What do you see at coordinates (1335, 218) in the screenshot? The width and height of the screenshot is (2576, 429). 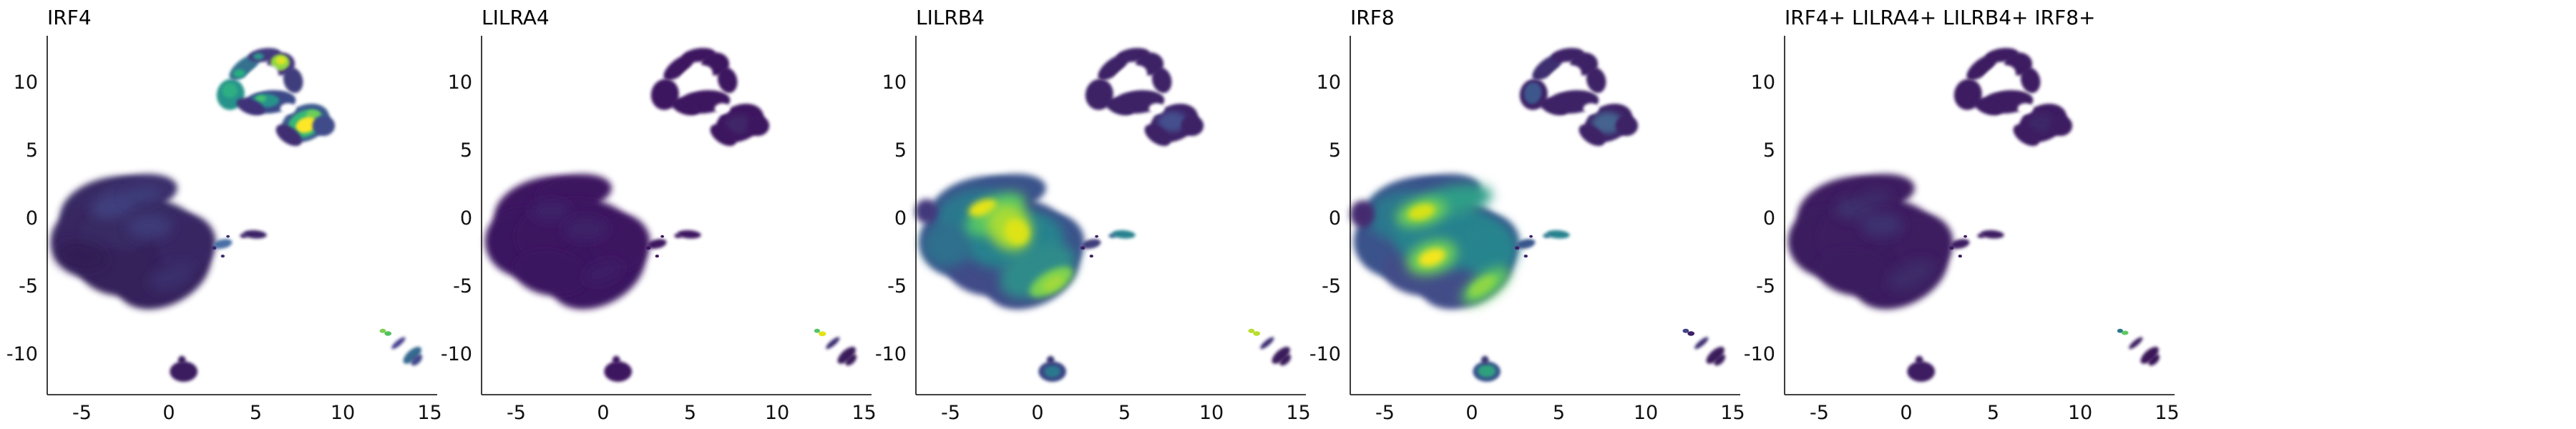 I see `y-tick-label: 0` at bounding box center [1335, 218].